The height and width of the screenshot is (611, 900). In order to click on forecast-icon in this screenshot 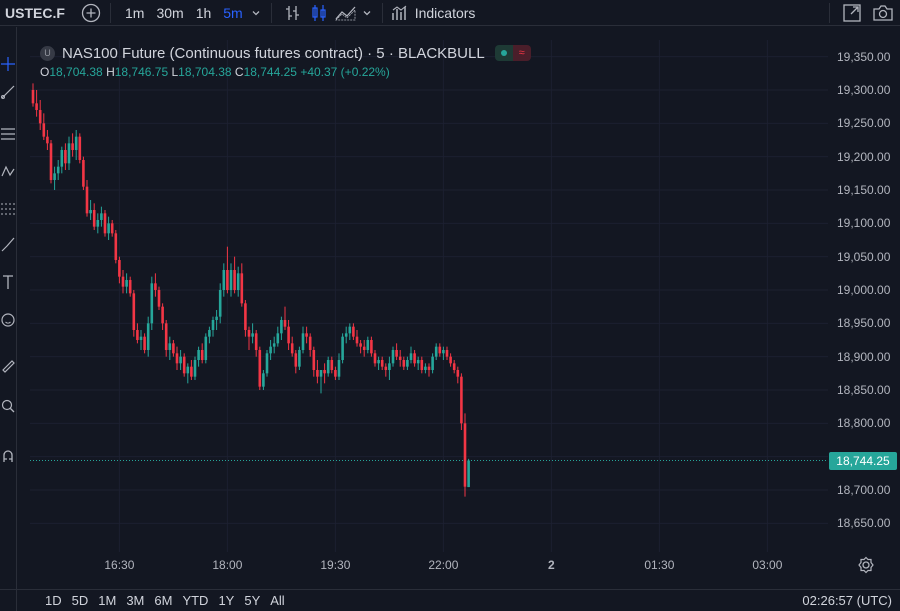, I will do `click(8, 208)`.